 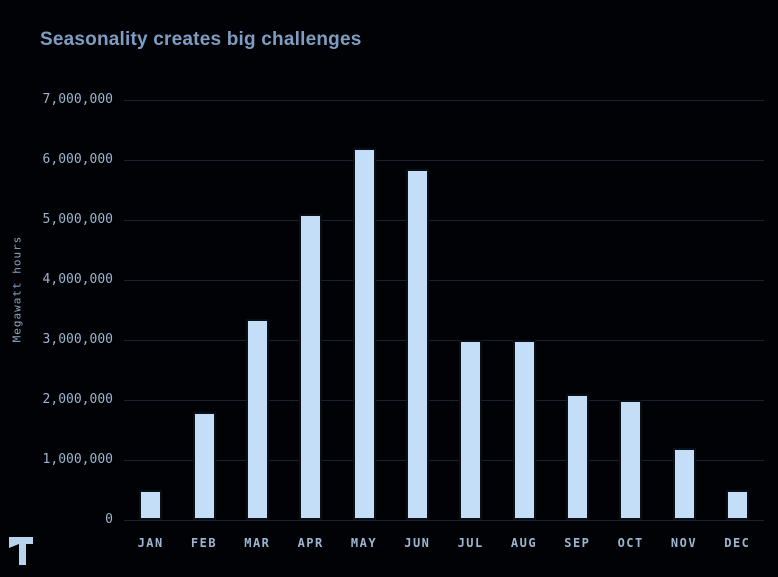 I want to click on brand-t-logo, so click(x=21, y=551).